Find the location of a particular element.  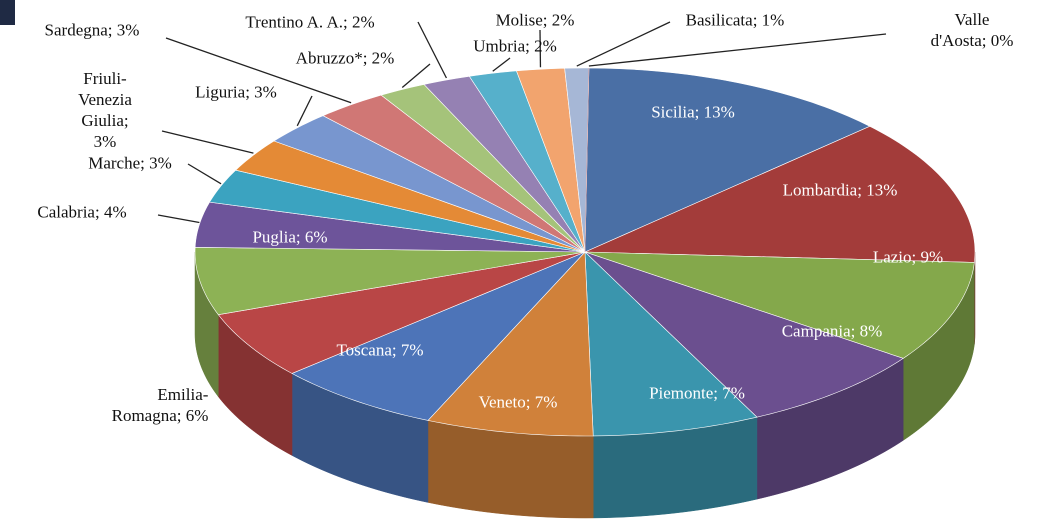

data-label: Basilicata; 1% is located at coordinates (735, 20).